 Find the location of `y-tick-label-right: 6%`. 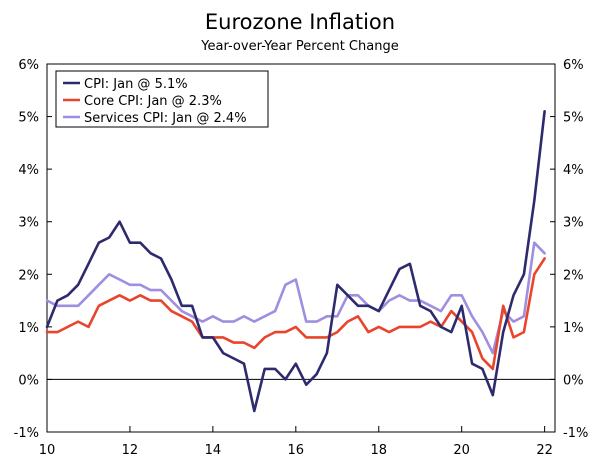

y-tick-label-right: 6% is located at coordinates (573, 65).